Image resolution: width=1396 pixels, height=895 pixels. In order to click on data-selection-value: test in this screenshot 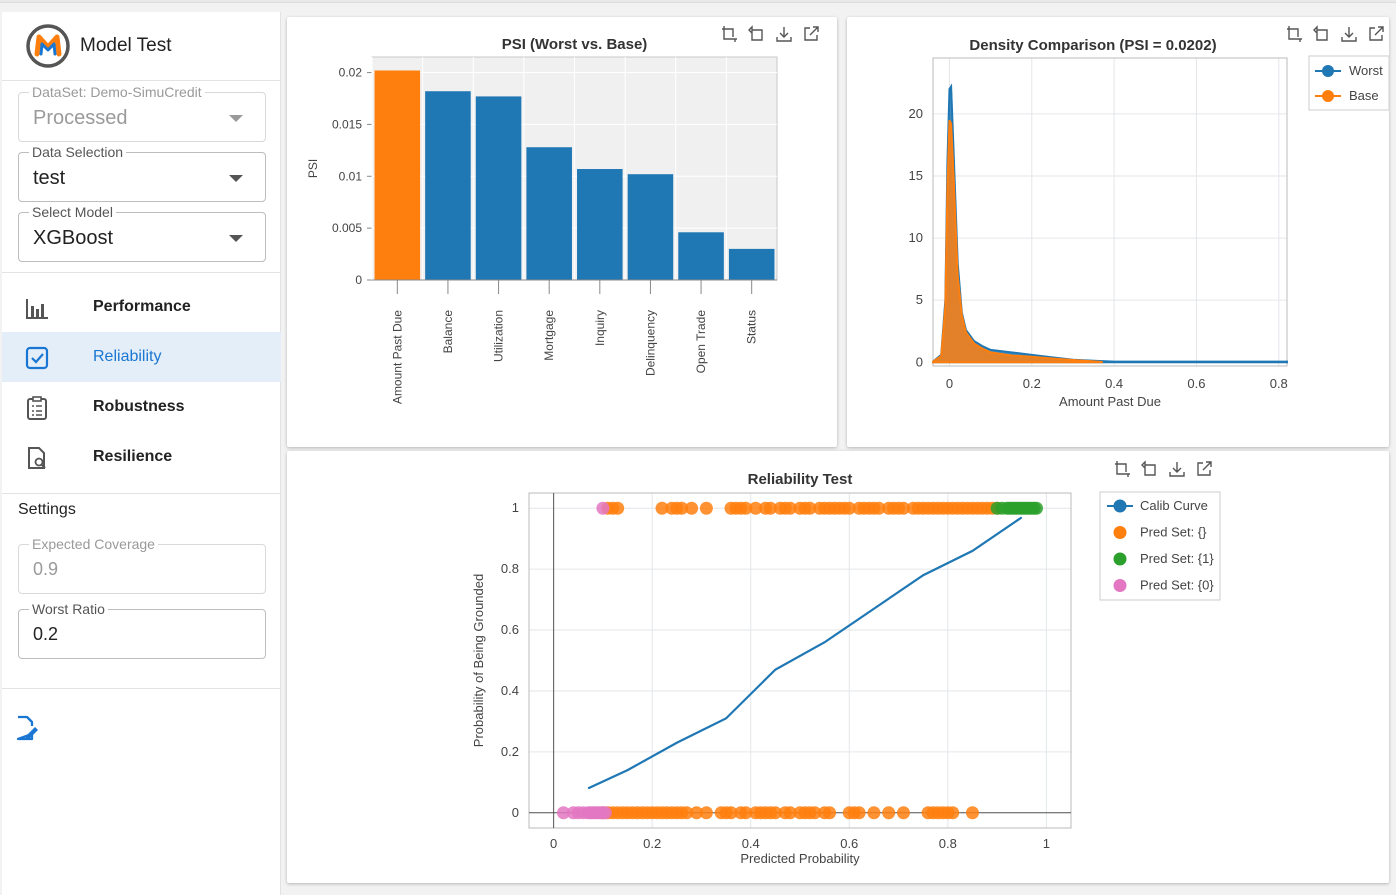, I will do `click(49, 178)`.